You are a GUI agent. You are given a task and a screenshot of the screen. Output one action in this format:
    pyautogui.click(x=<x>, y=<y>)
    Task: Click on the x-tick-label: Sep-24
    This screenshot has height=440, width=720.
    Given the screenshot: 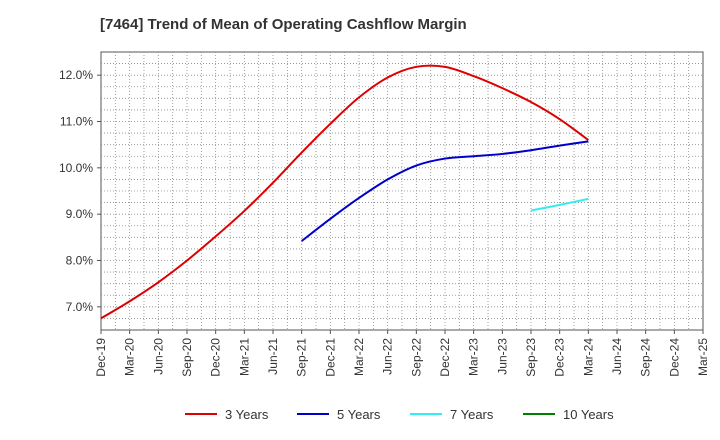 What is the action you would take?
    pyautogui.click(x=646, y=357)
    